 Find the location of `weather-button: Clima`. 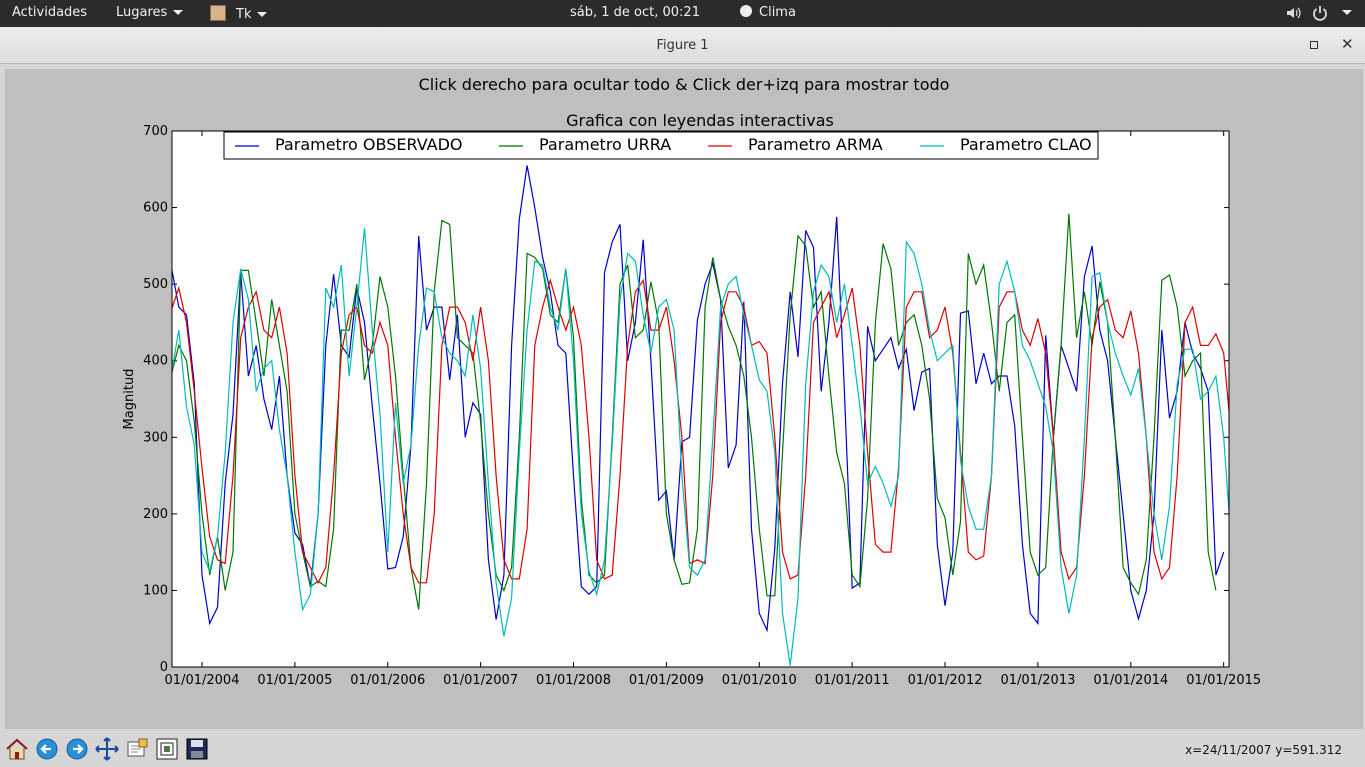

weather-button: Clima is located at coordinates (768, 12).